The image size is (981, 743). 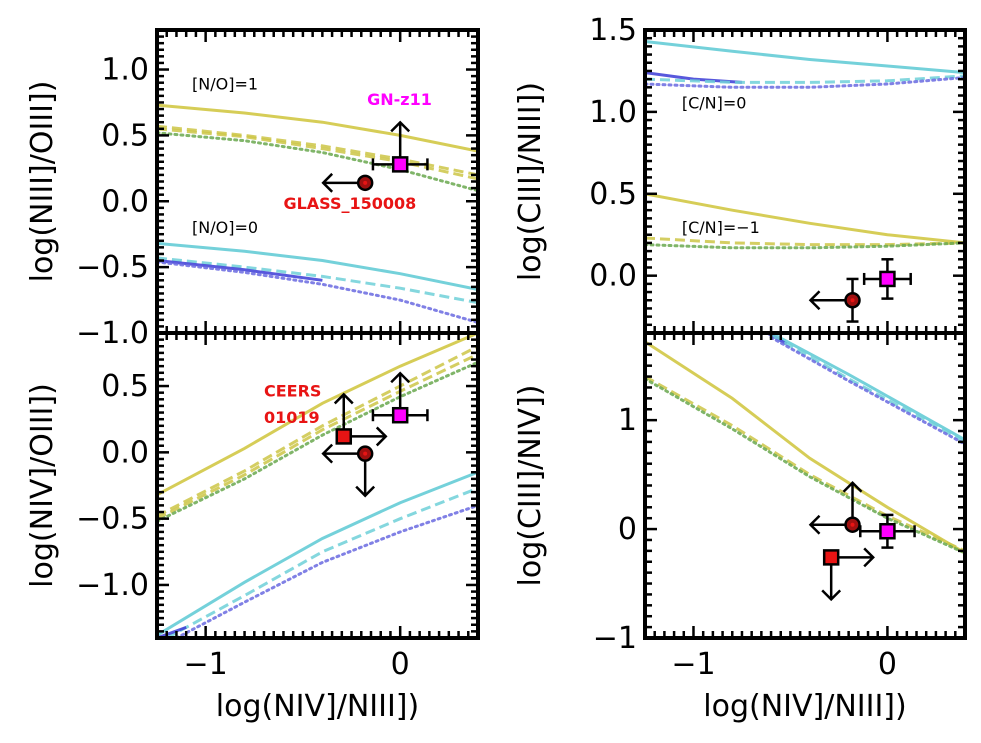 I want to click on annotation-label: [N/O]=1, so click(x=225, y=83).